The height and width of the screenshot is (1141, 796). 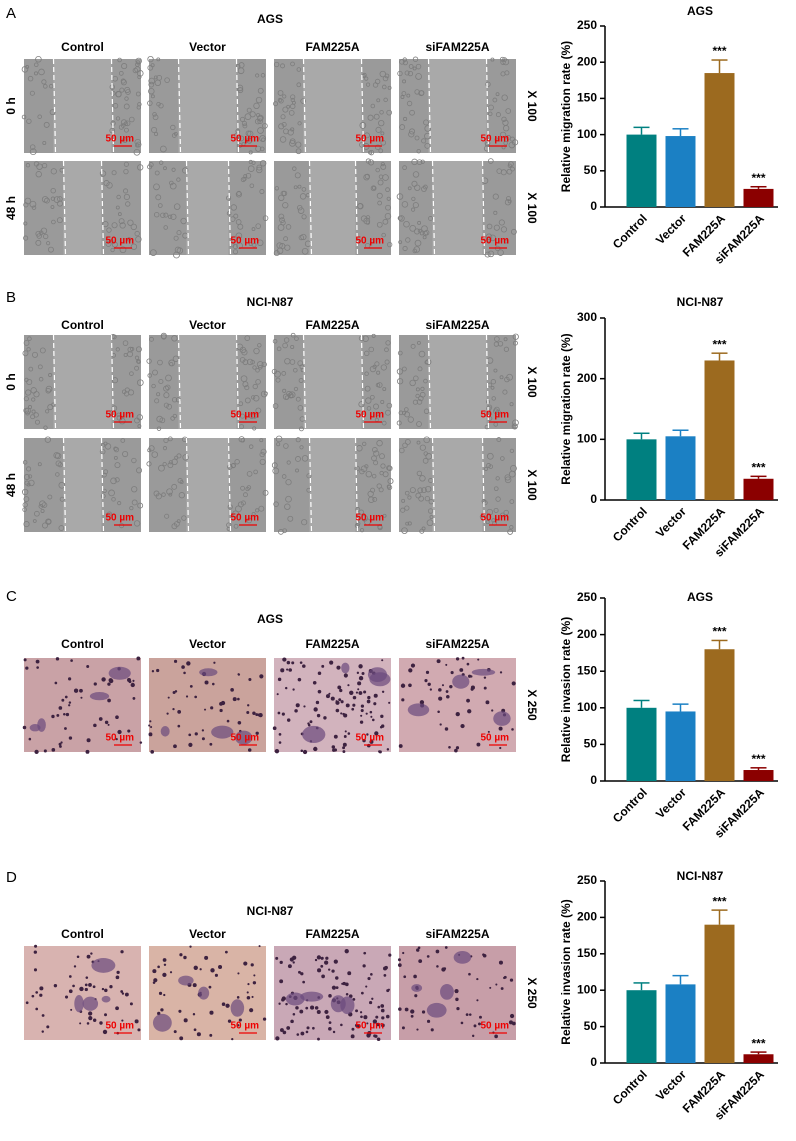 I want to click on scratch, so click(x=457, y=382).